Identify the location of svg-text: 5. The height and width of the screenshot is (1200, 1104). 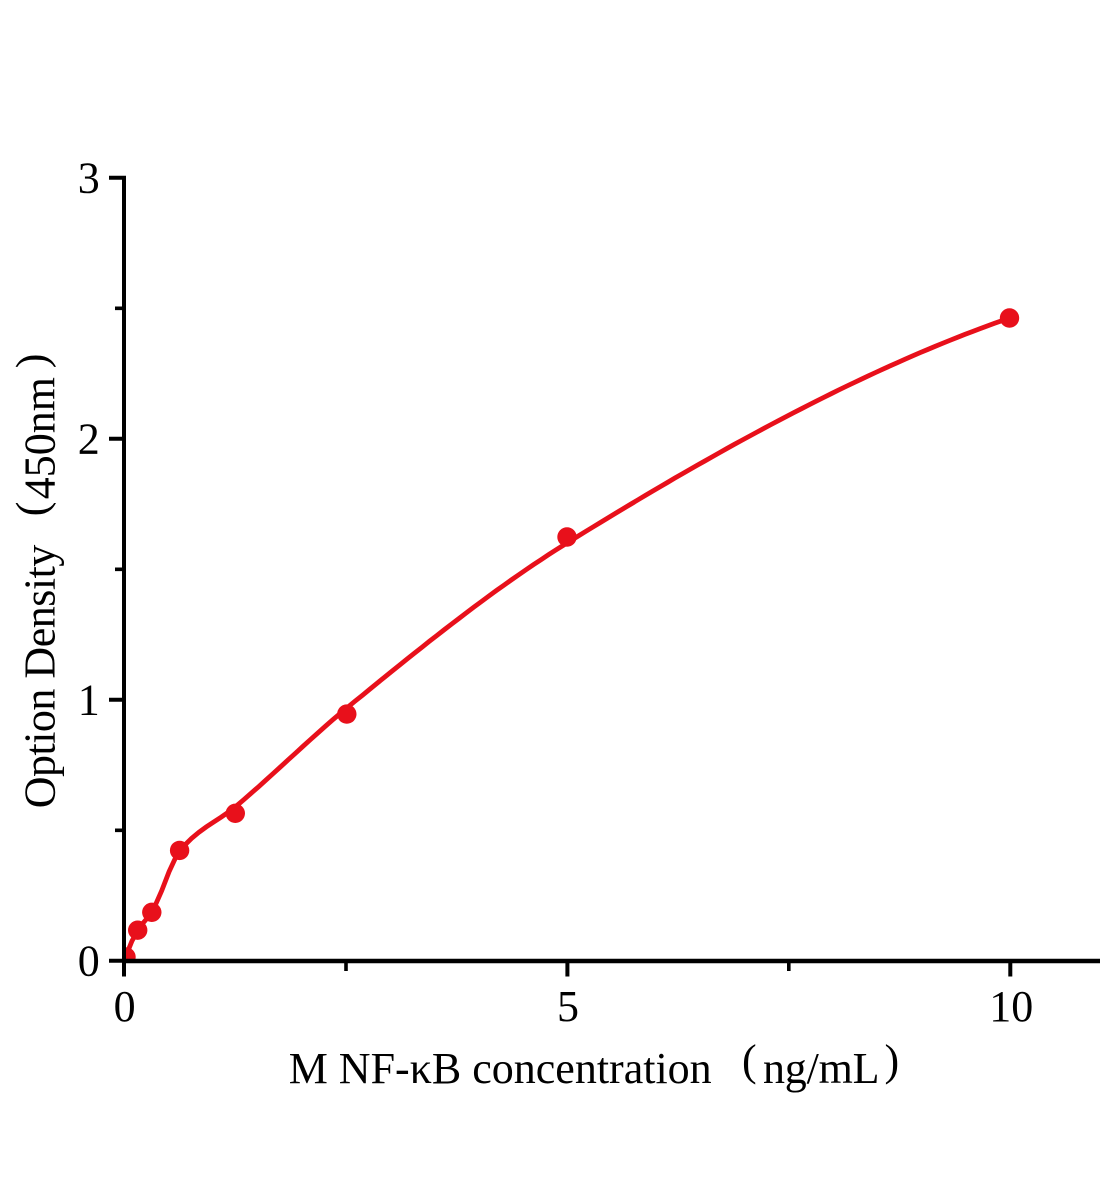
(568, 1006).